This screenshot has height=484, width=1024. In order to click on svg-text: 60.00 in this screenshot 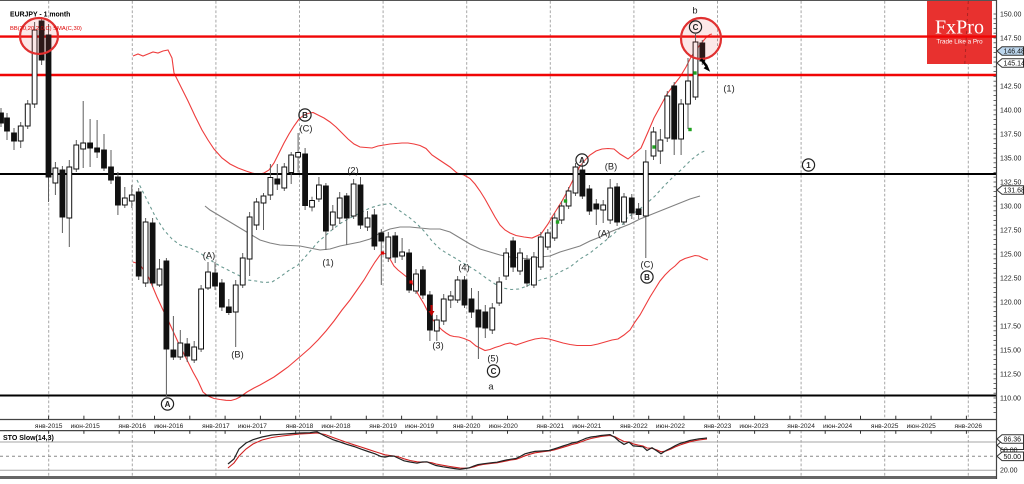, I will do `click(1009, 451)`.